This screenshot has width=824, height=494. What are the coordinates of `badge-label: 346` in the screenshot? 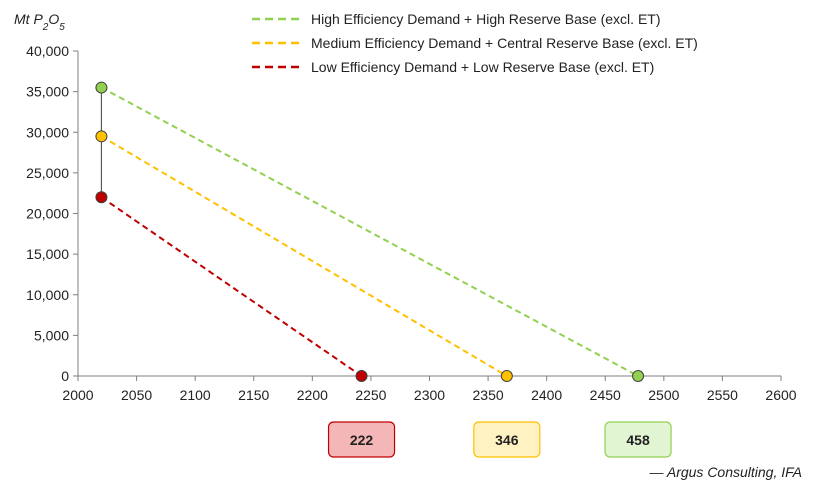 It's located at (507, 440).